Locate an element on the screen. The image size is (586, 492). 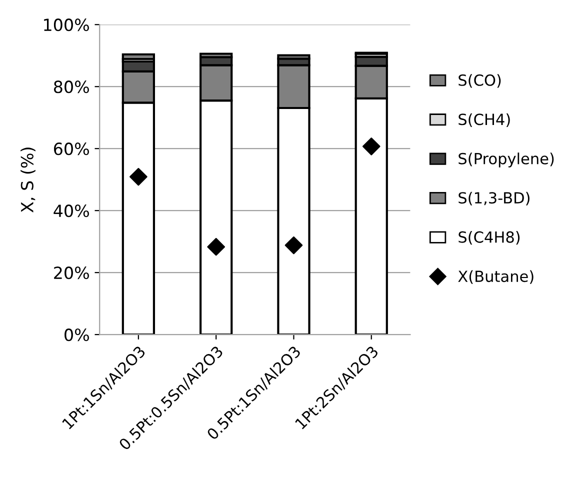
bar is located at coordinates (139, 56).